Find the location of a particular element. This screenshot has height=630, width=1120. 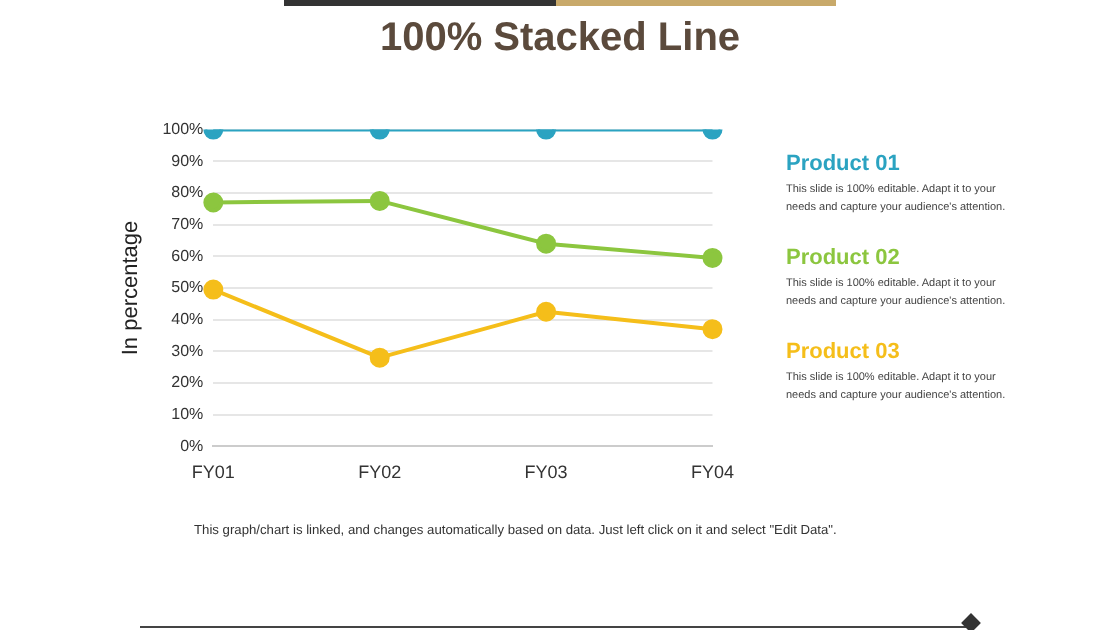

y-tick-label: 100% is located at coordinates (183, 129).